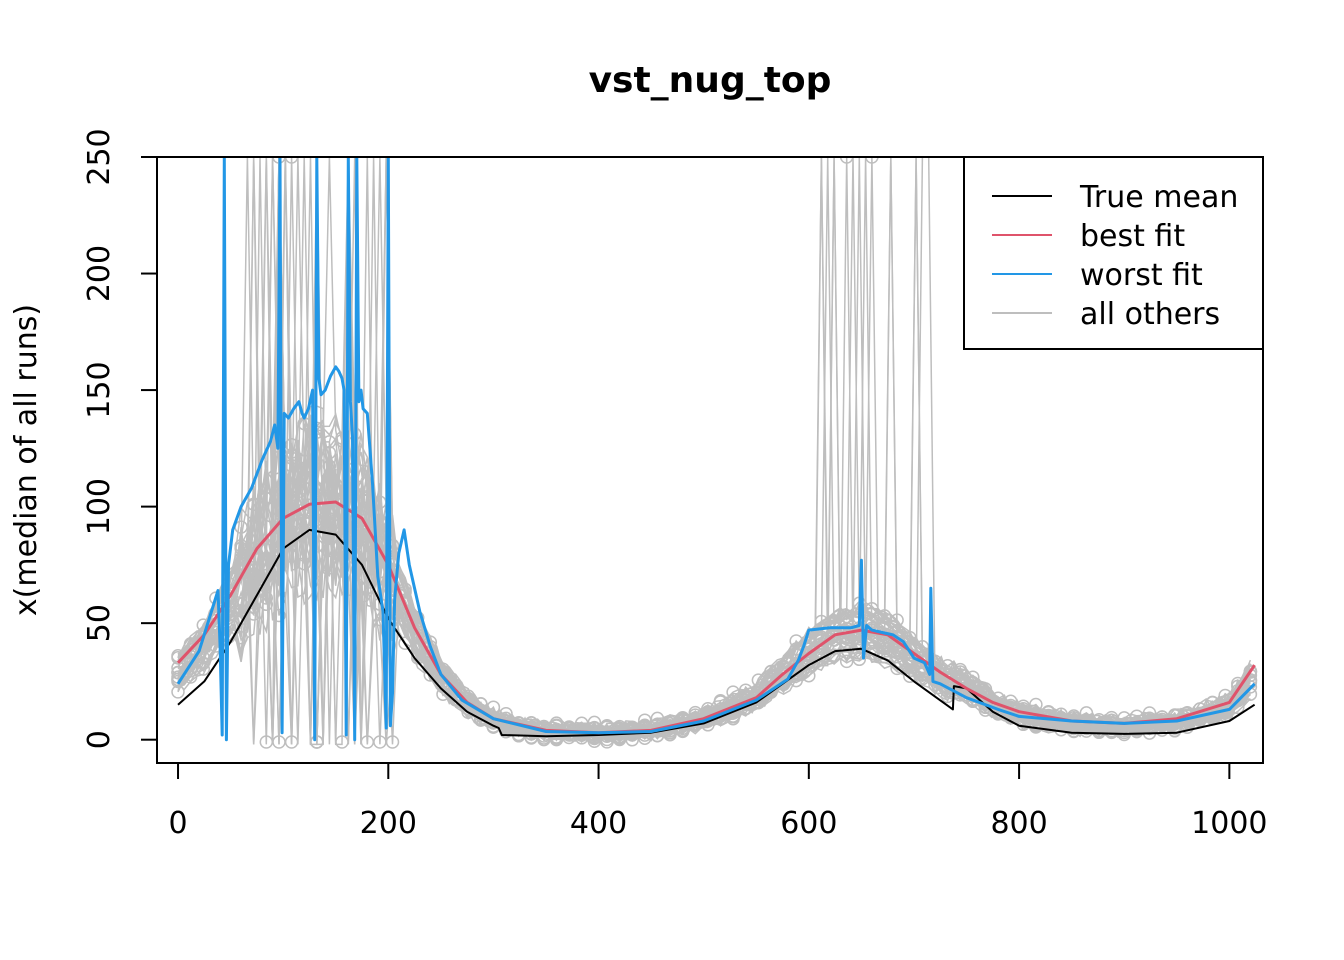  I want to click on chart-title: vst_nug_top, so click(710, 80).